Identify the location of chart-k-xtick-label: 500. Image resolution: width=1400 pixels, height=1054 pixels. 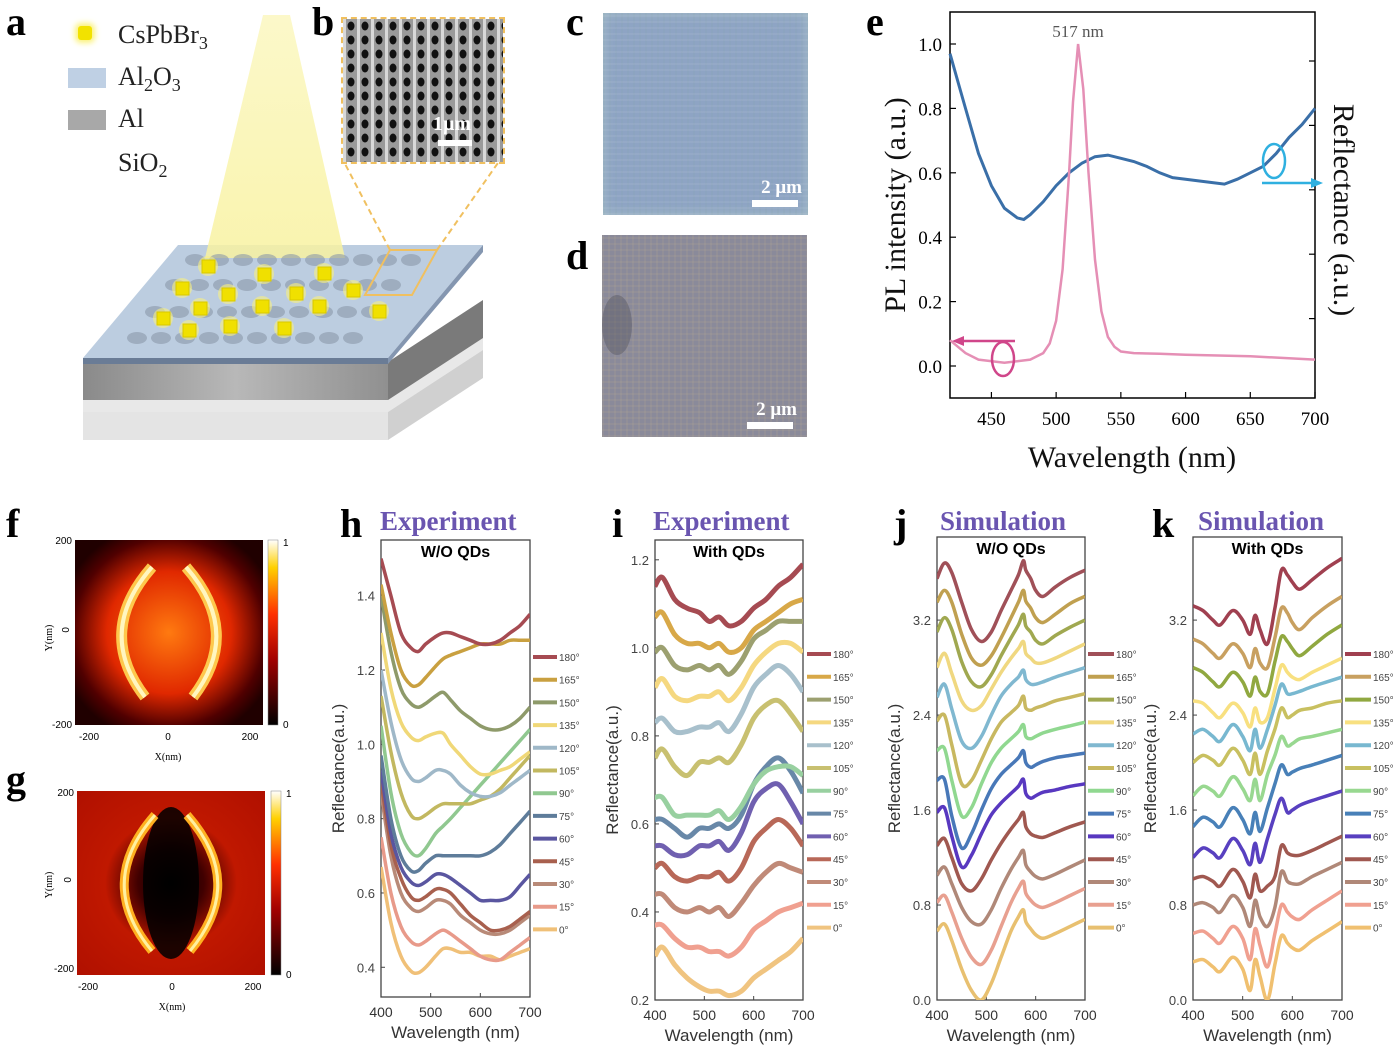
(1243, 1015).